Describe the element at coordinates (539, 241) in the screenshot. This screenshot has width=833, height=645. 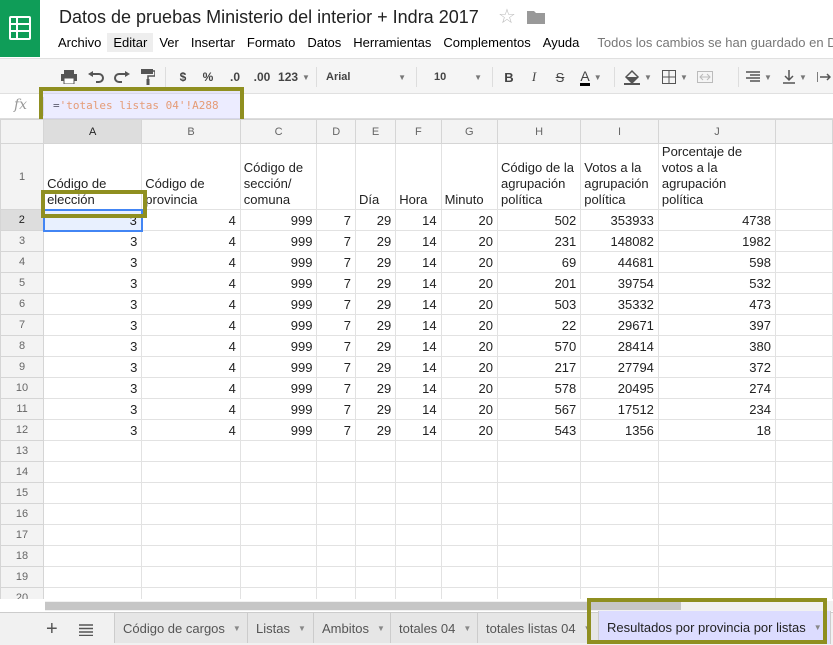
I see `table-cell: 231` at that location.